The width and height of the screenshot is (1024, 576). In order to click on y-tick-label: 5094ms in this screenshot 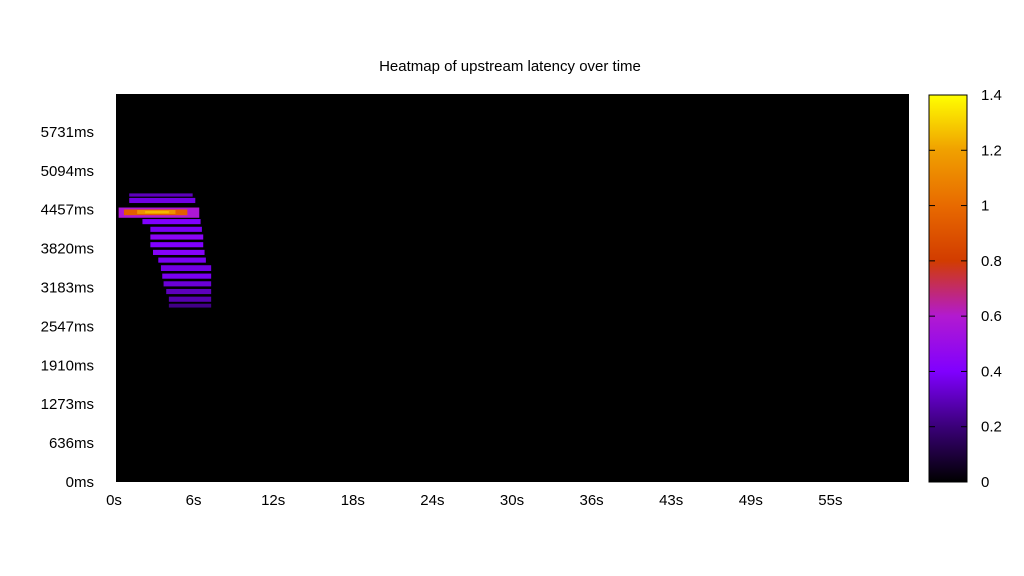, I will do `click(67, 171)`.